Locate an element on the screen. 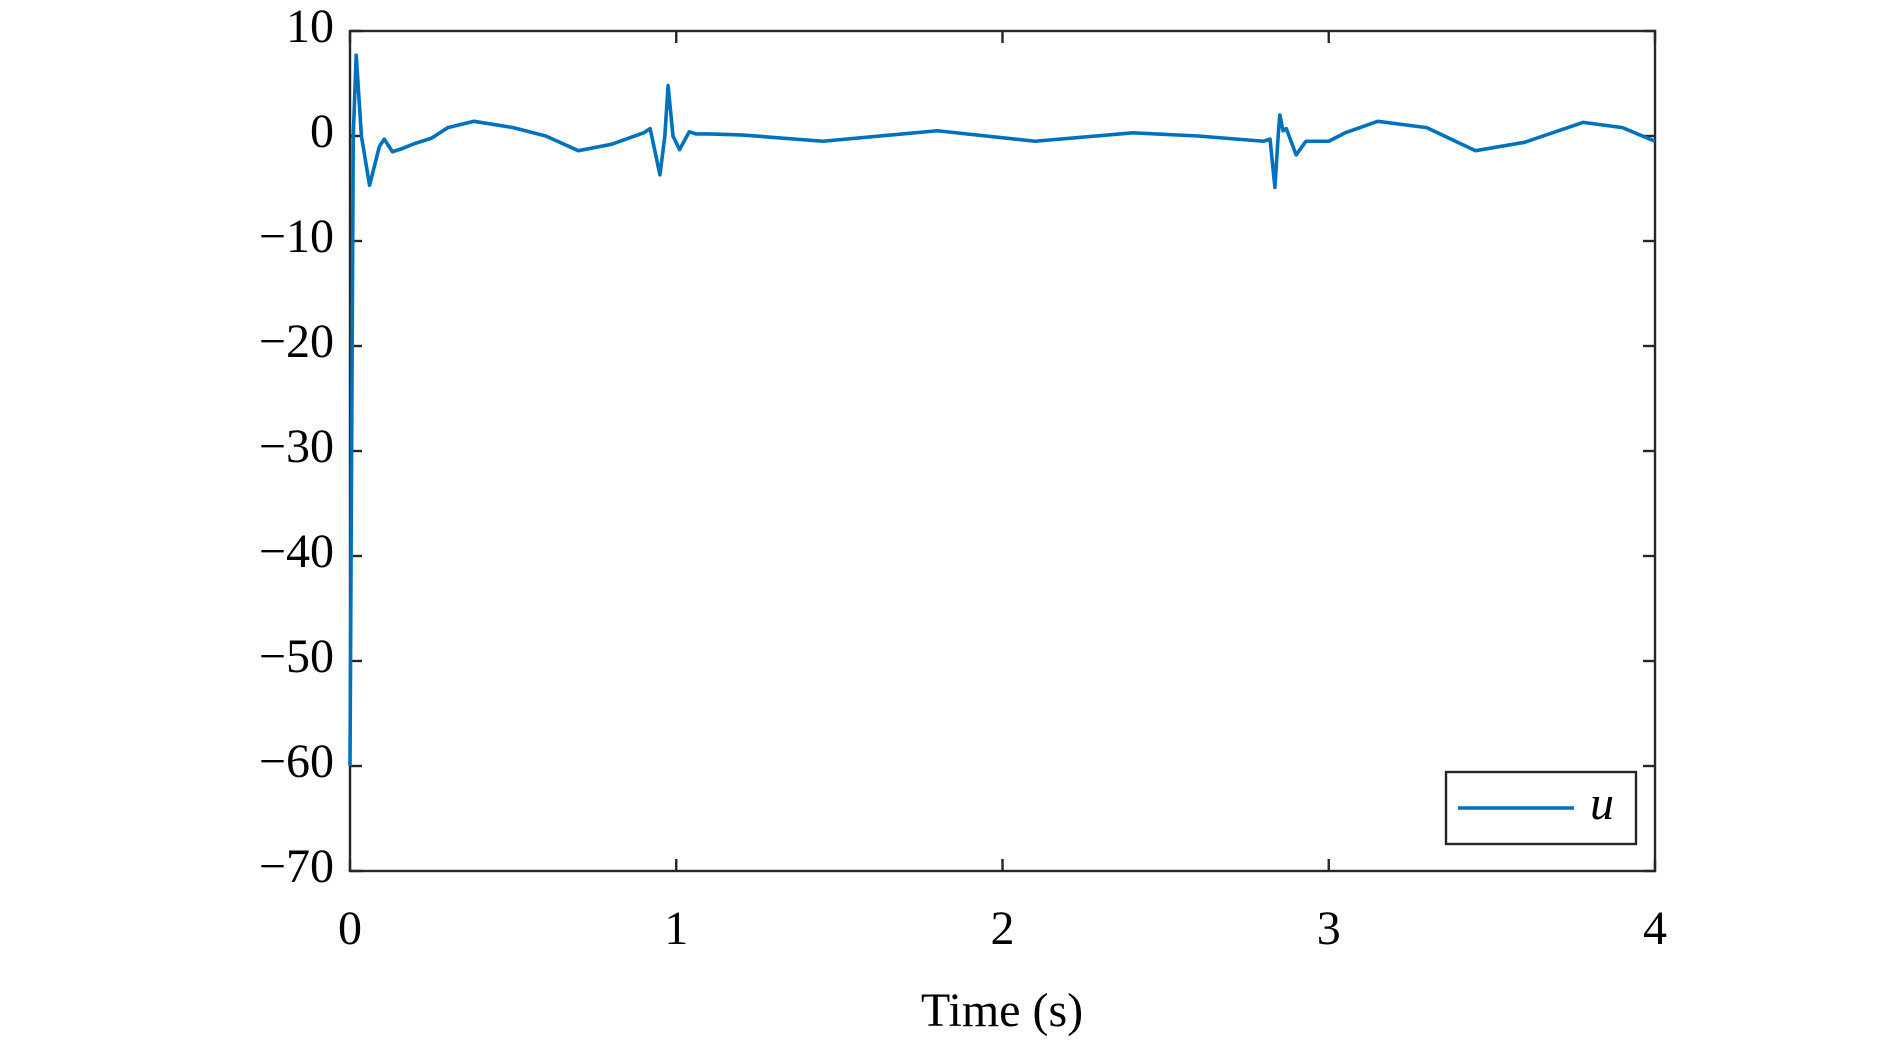 The image size is (1890, 1047). x-tick-label: 4 is located at coordinates (1655, 928).